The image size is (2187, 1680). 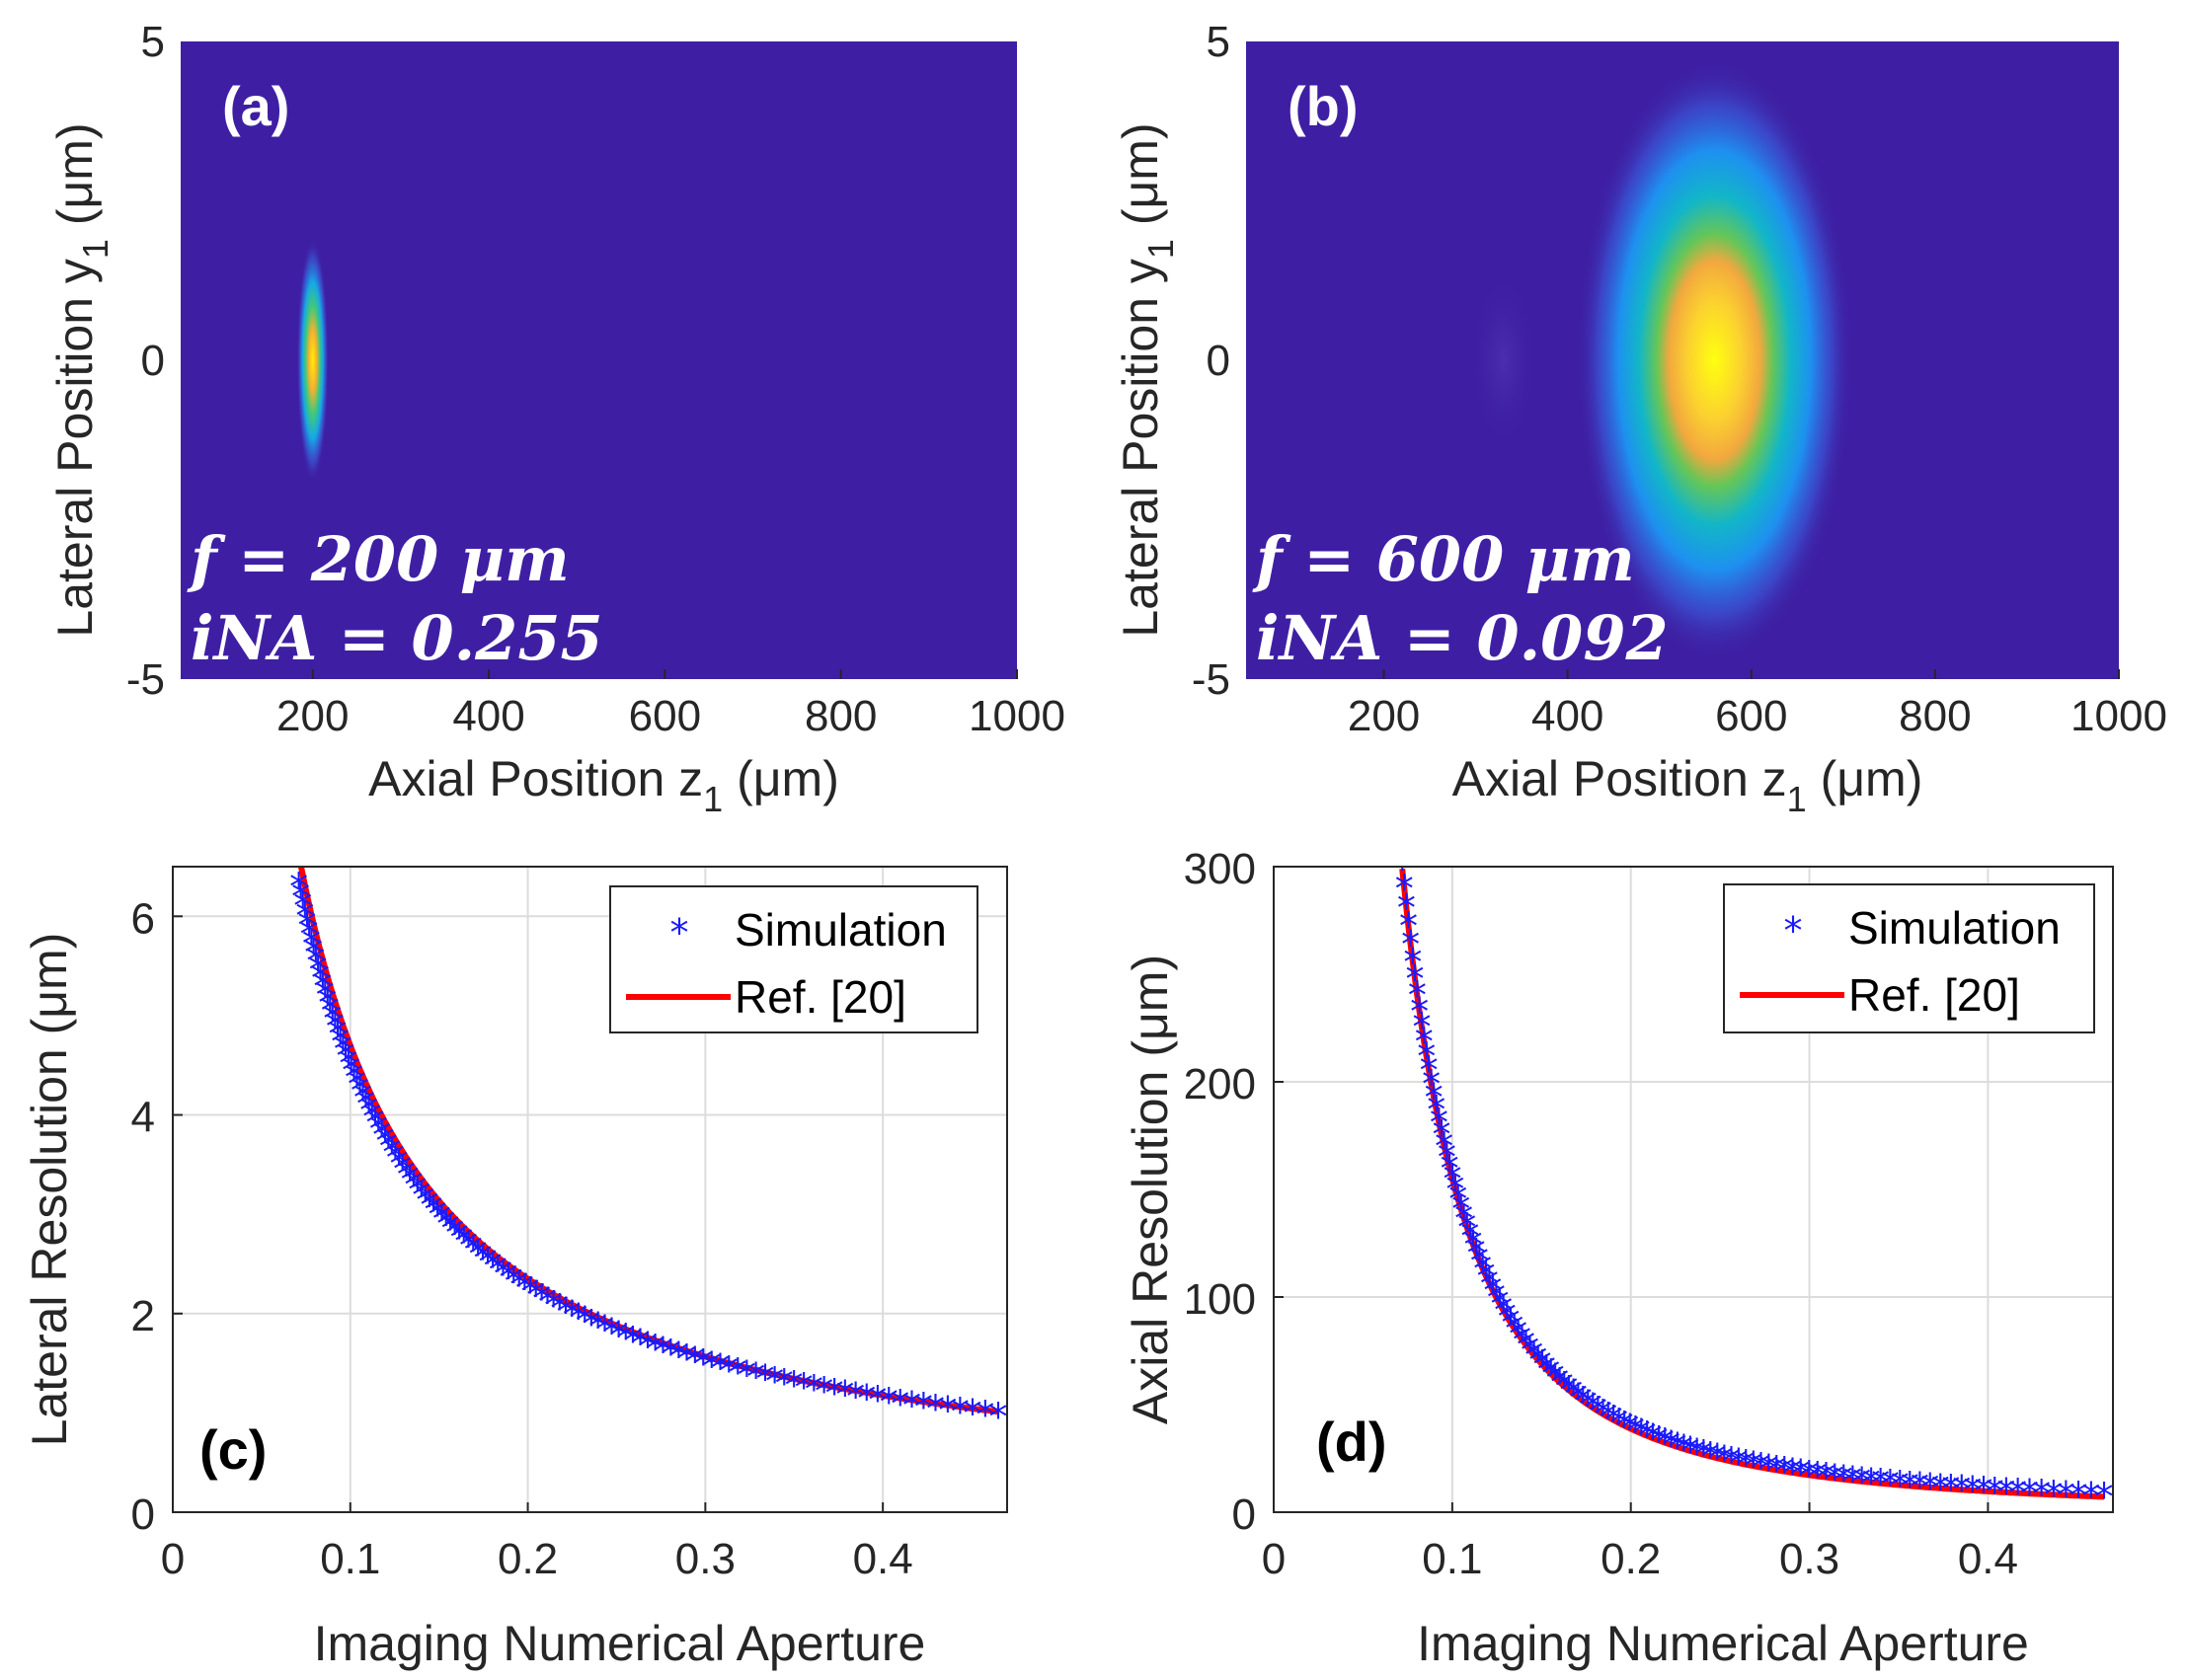 What do you see at coordinates (665, 716) in the screenshot?
I see `x-tick-label: 600` at bounding box center [665, 716].